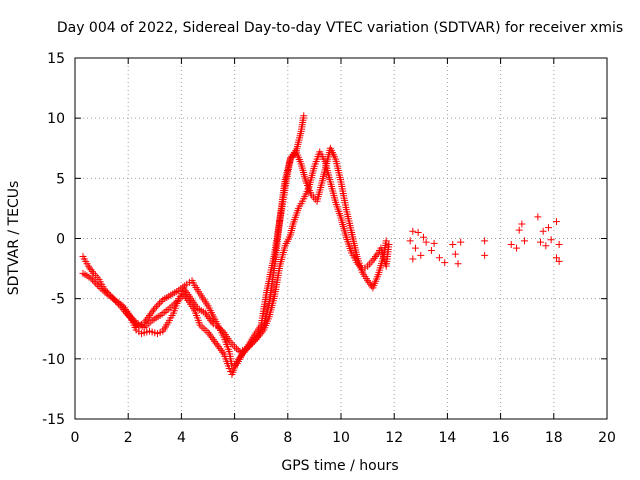 The height and width of the screenshot is (480, 640). What do you see at coordinates (447, 438) in the screenshot?
I see `x-tick-label: 14` at bounding box center [447, 438].